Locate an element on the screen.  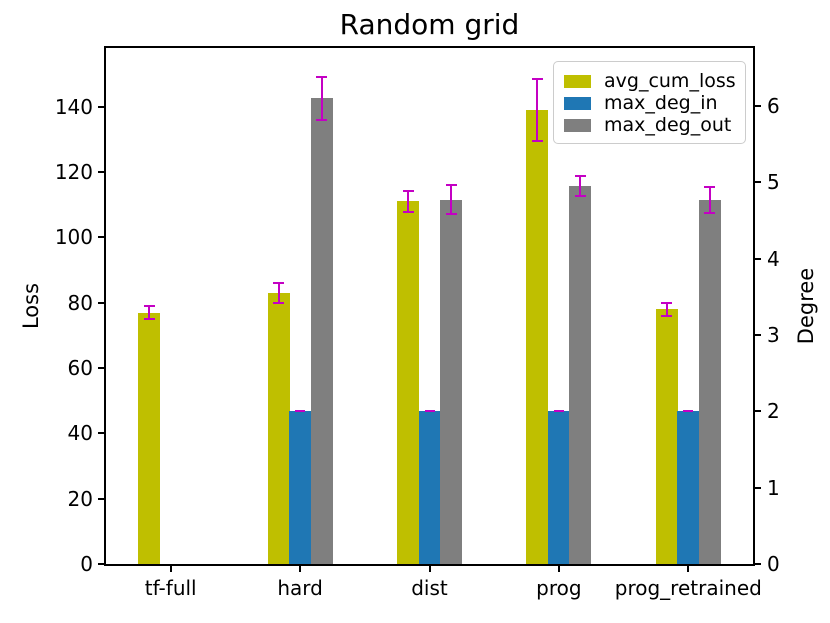
y-axis-right-tick-label: 2 is located at coordinates (773, 411).